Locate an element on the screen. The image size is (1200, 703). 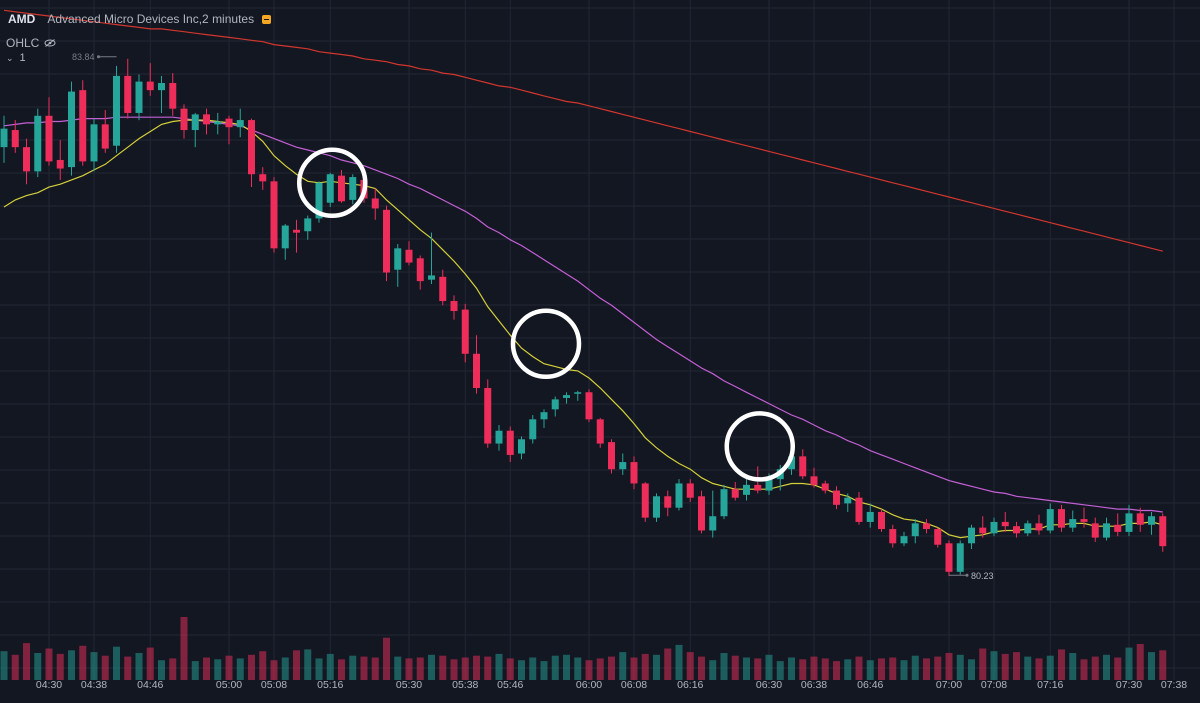
highlight-circle is located at coordinates (759, 446).